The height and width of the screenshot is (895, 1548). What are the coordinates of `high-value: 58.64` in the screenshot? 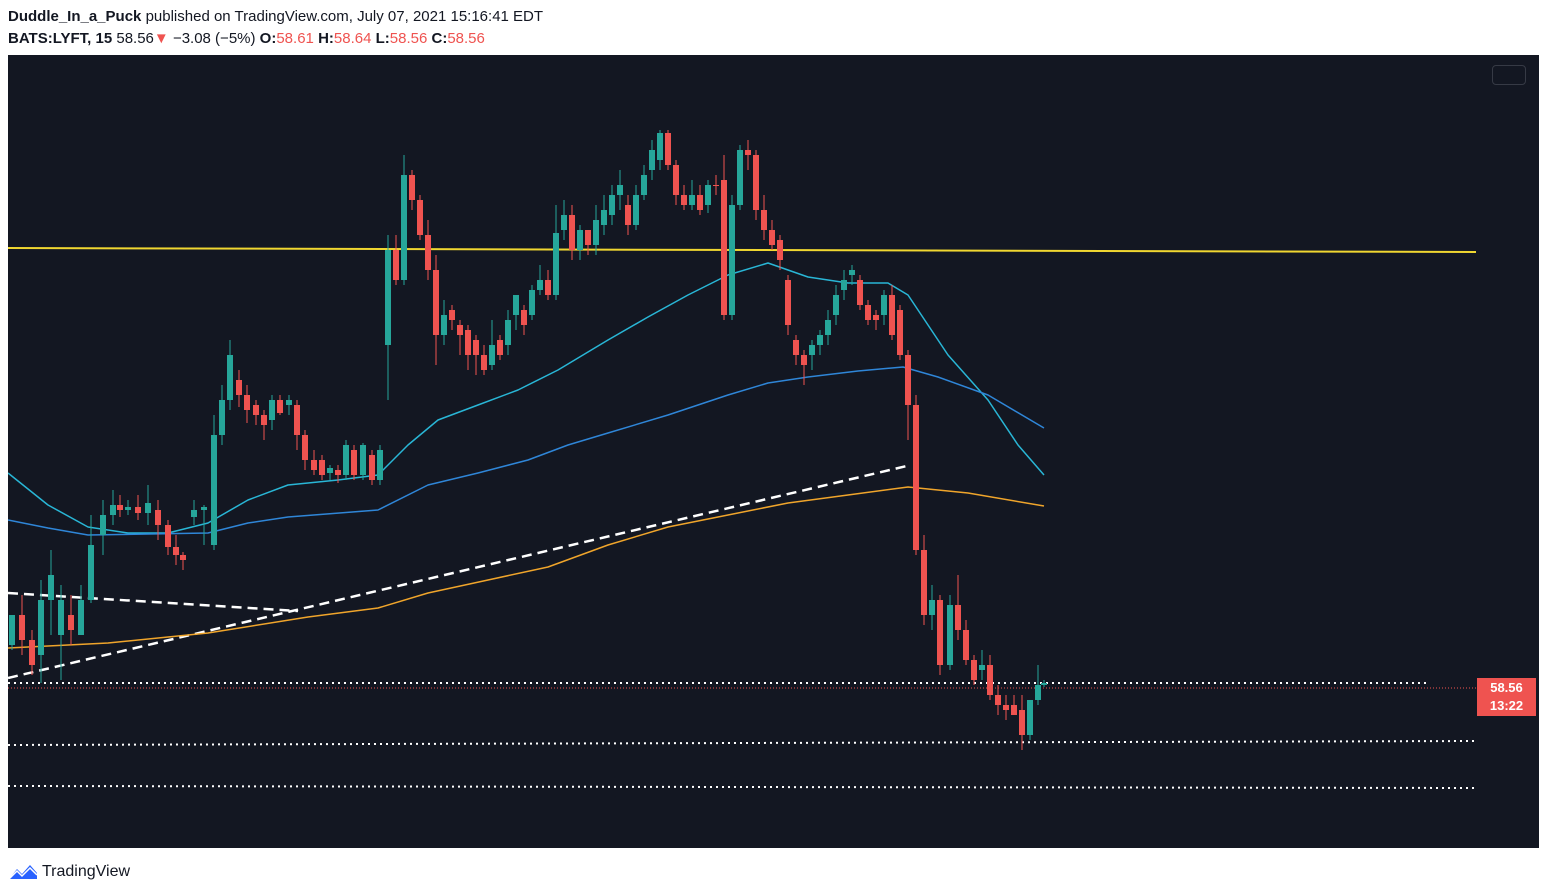 It's located at (352, 38).